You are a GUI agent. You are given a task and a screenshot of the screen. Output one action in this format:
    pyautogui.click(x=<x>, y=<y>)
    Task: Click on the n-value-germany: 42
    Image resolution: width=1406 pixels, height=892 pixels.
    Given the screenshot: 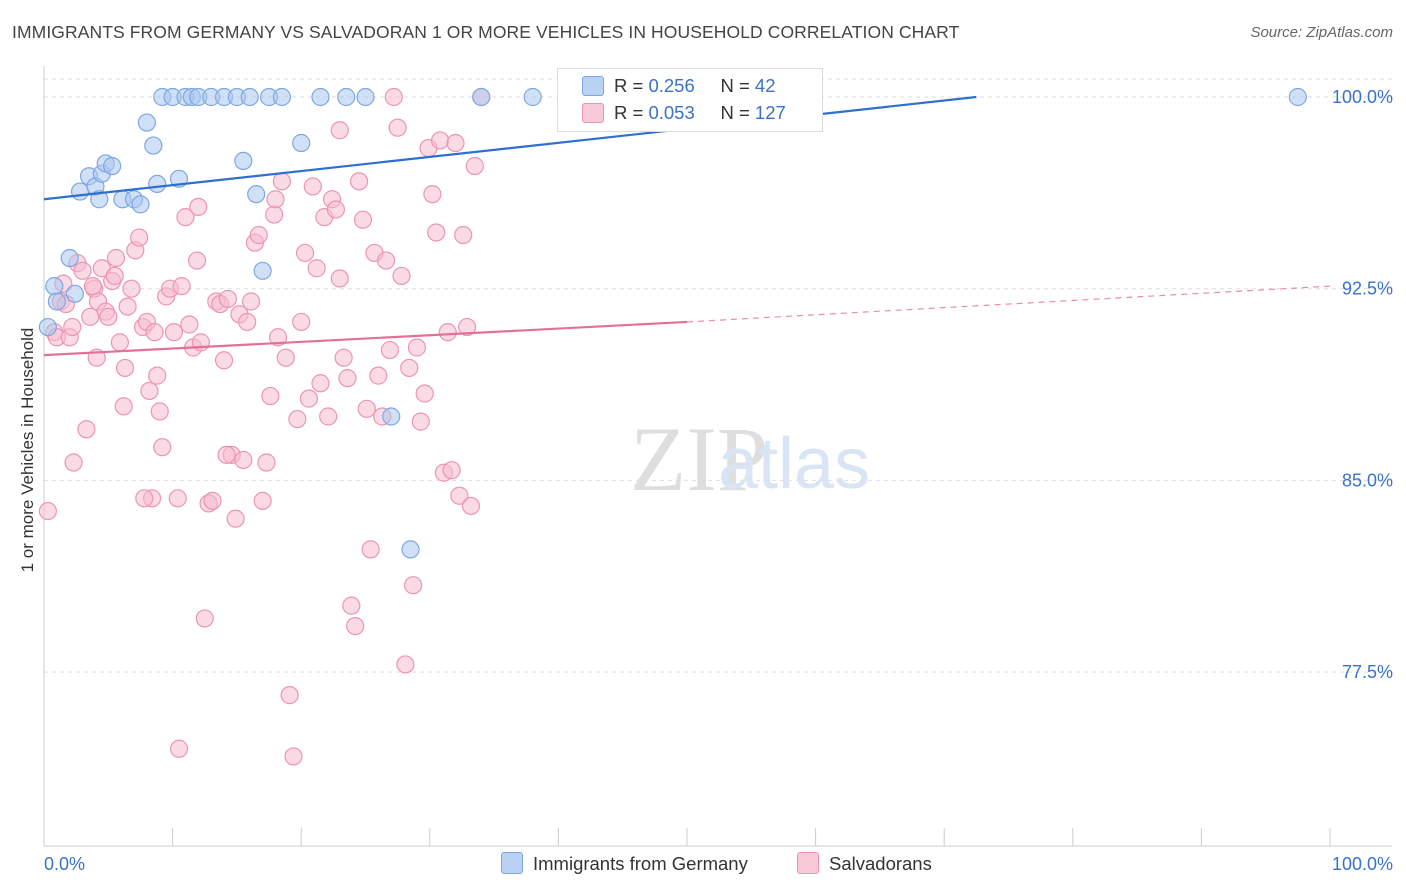 What is the action you would take?
    pyautogui.click(x=765, y=85)
    